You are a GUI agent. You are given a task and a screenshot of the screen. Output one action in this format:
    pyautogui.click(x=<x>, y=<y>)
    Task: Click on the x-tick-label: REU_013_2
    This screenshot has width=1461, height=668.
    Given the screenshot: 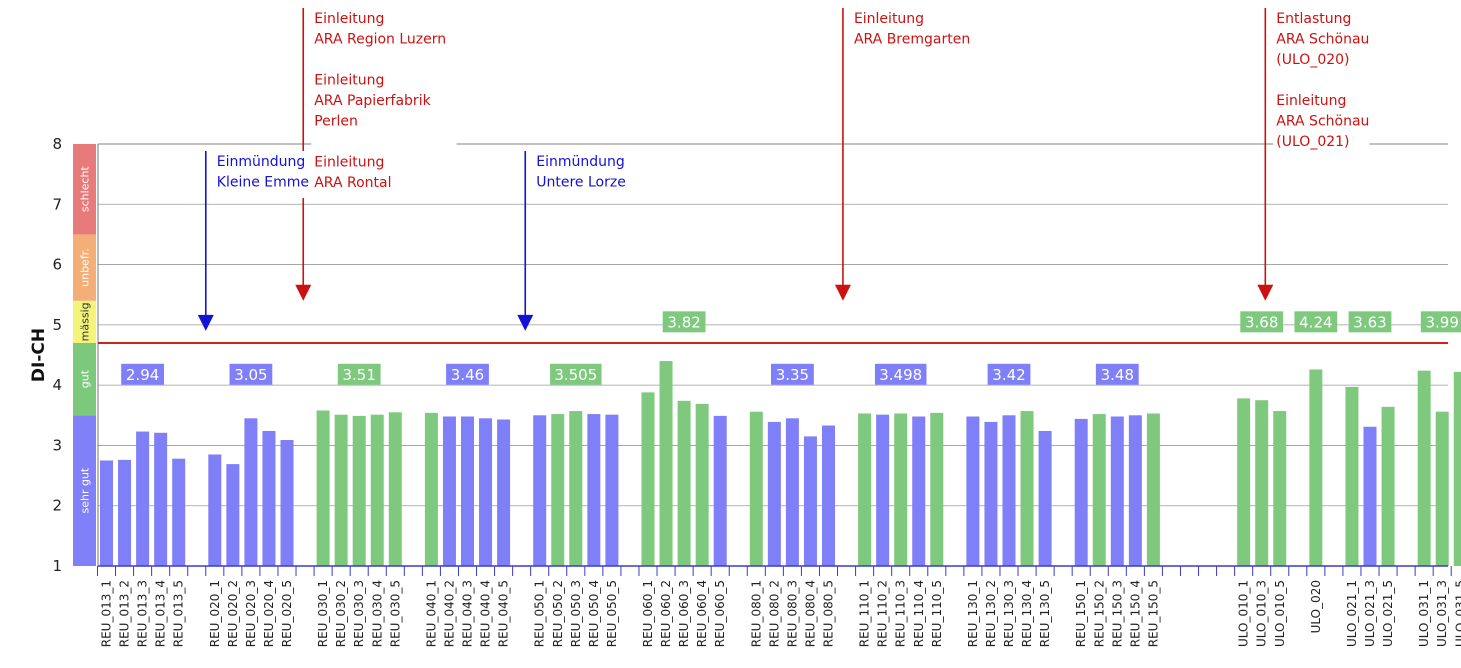 What is the action you would take?
    pyautogui.click(x=125, y=613)
    